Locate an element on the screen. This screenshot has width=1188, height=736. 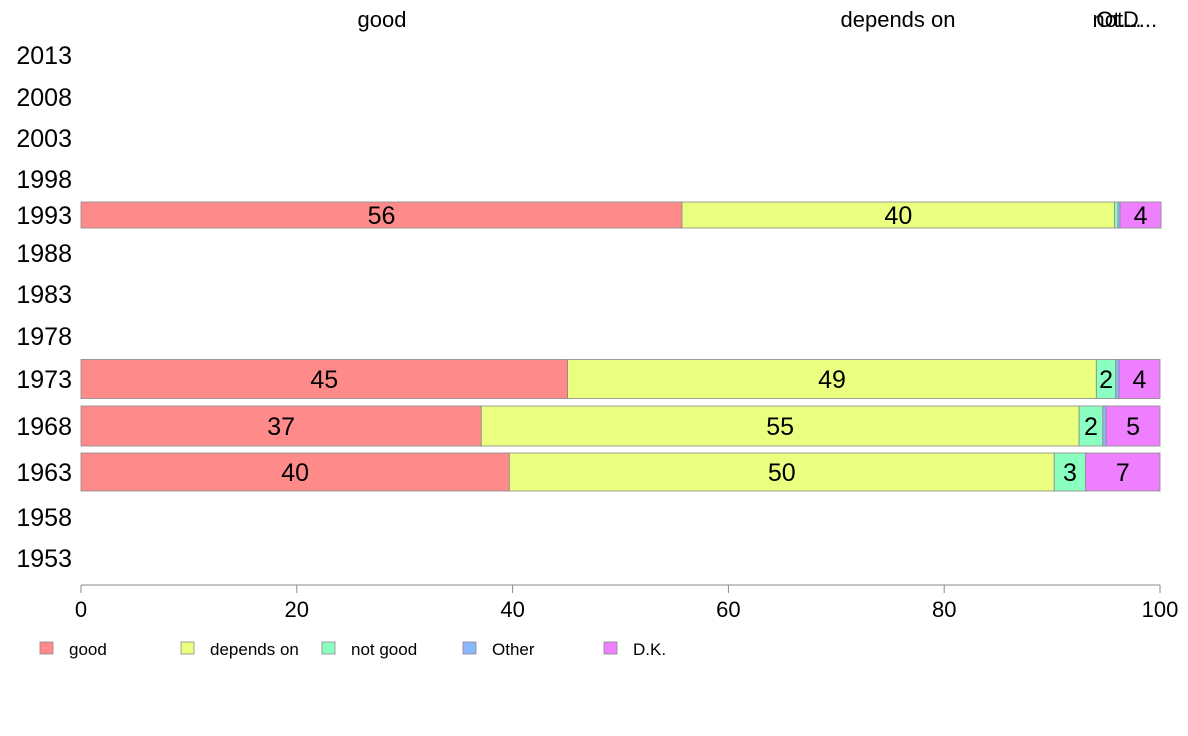
year-label-1963: 1963 is located at coordinates (44, 473).